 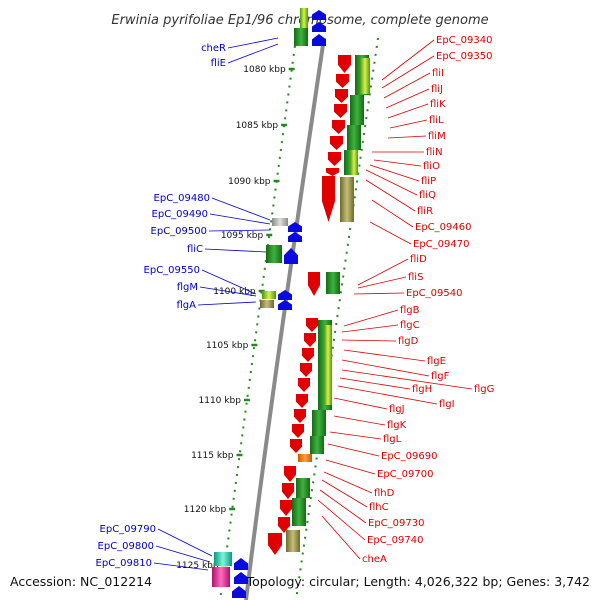 I want to click on gene-label: flgA, so click(x=187, y=305).